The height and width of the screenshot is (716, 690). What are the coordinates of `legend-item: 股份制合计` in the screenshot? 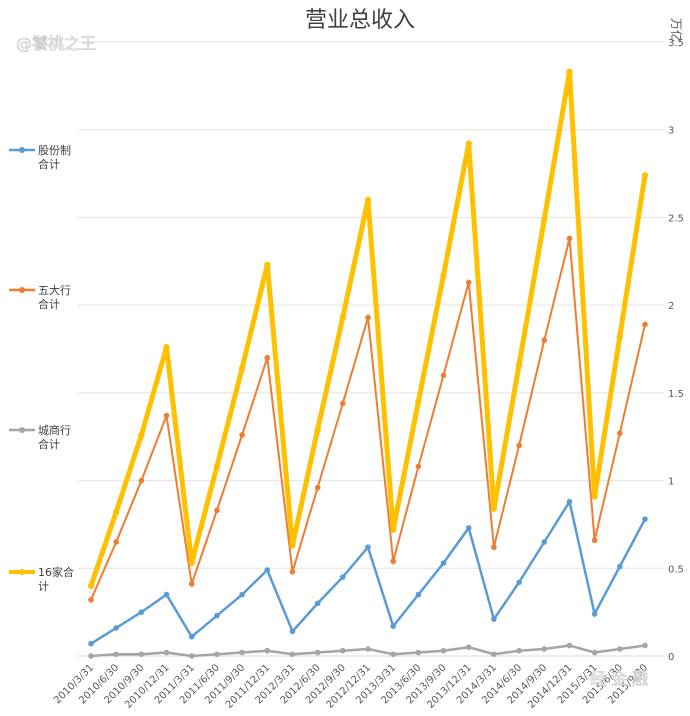 It's located at (40, 157).